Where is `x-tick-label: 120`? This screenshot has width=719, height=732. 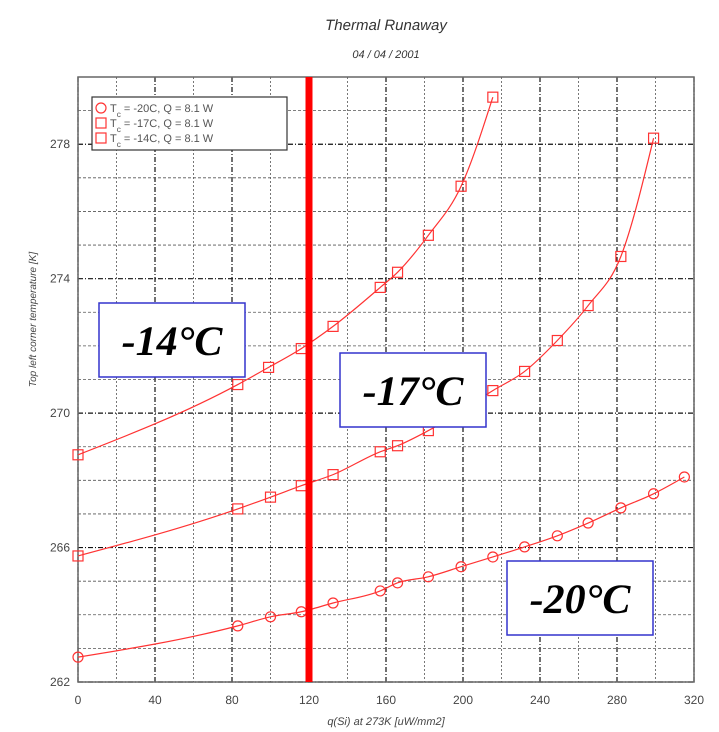
x-tick-label: 120 is located at coordinates (309, 700).